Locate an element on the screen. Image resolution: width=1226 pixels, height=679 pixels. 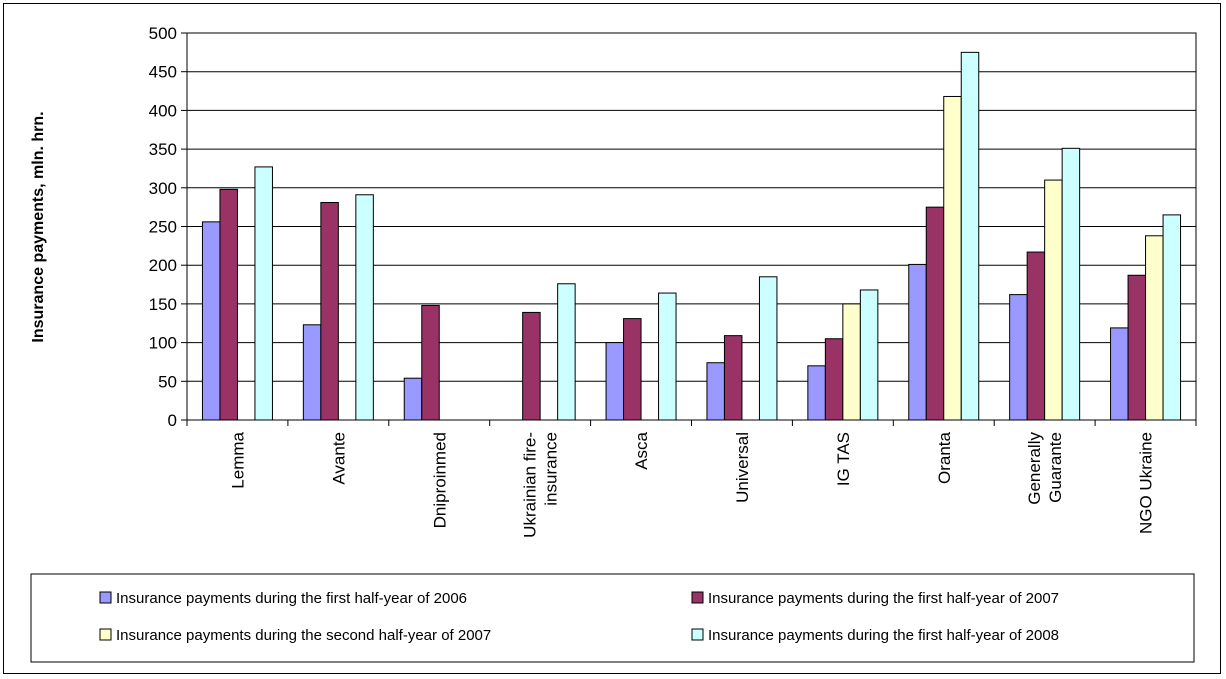
y-tick-label: 400 is located at coordinates (163, 110).